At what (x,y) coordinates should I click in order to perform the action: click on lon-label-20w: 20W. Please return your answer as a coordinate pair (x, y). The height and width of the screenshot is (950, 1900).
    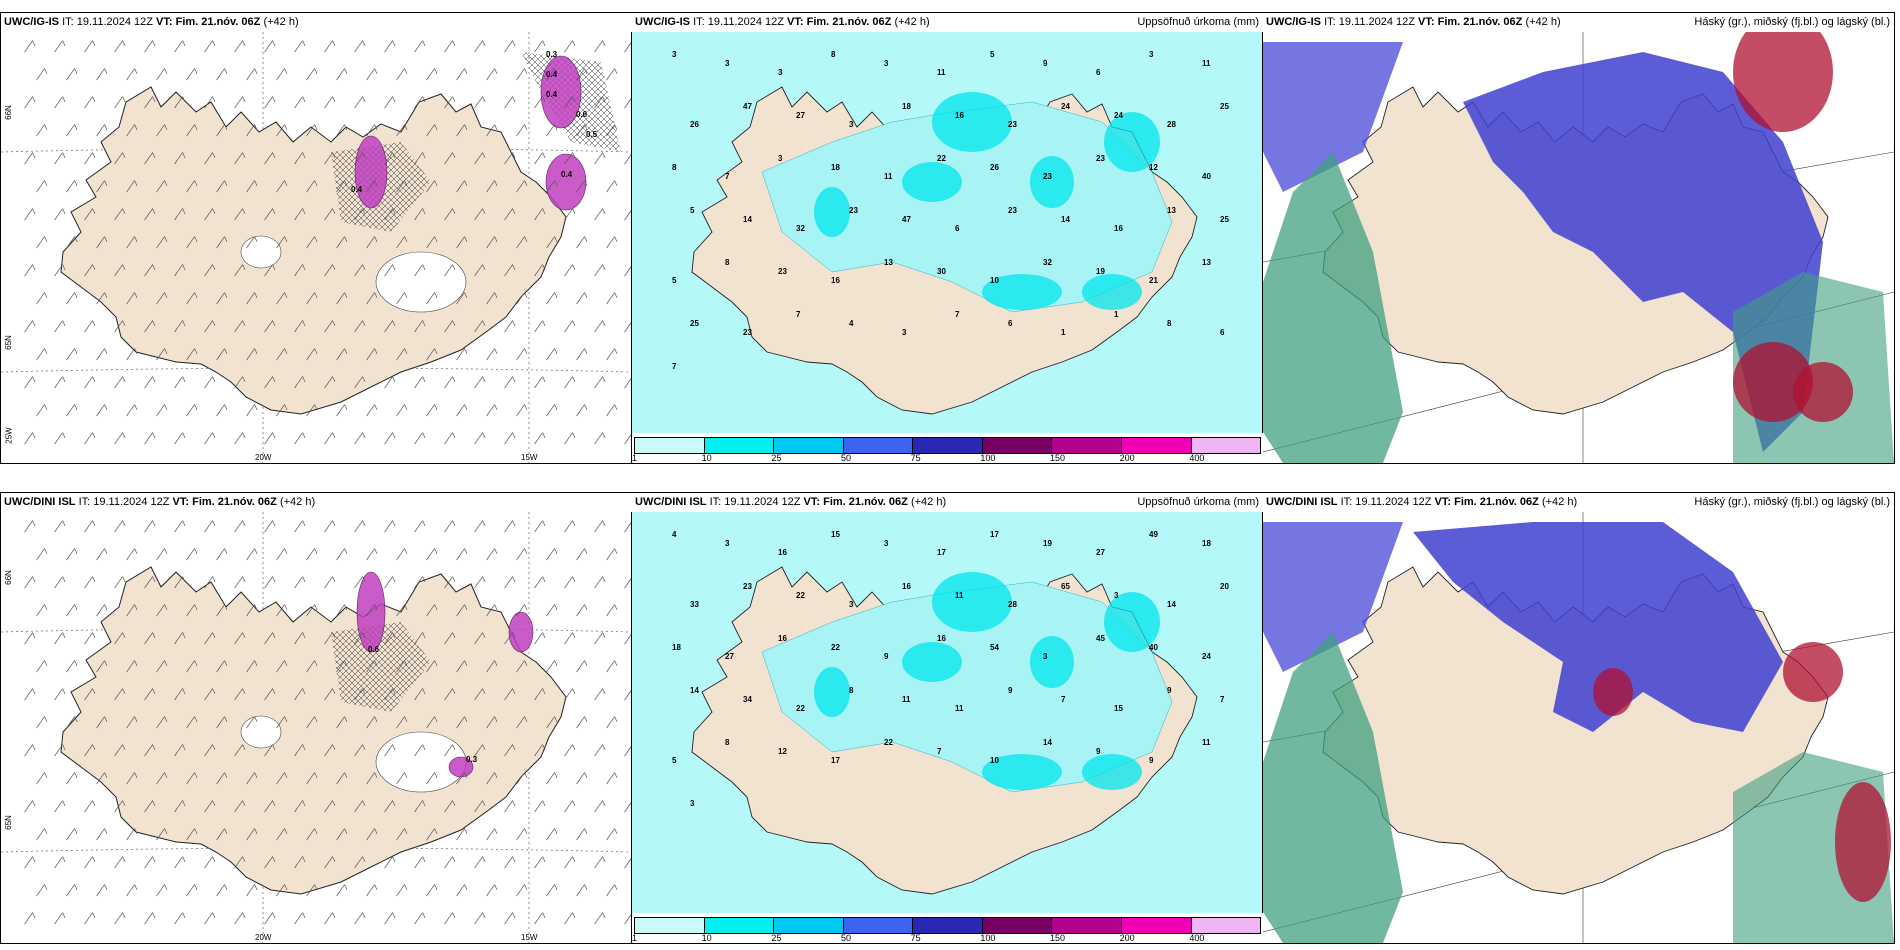
    Looking at the image, I should click on (263, 457).